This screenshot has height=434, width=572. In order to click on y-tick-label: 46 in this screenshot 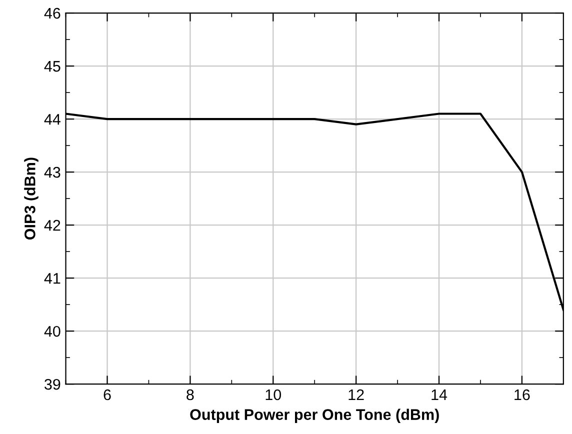, I will do `click(52, 13)`.